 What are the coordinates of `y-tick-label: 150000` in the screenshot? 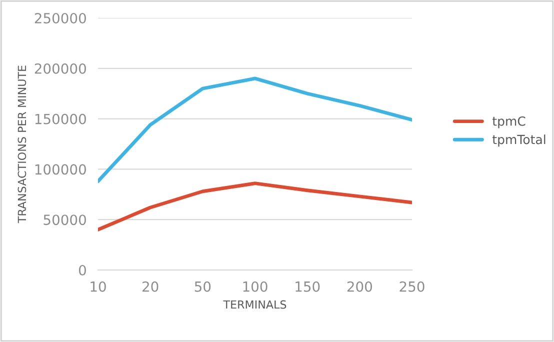 It's located at (60, 119).